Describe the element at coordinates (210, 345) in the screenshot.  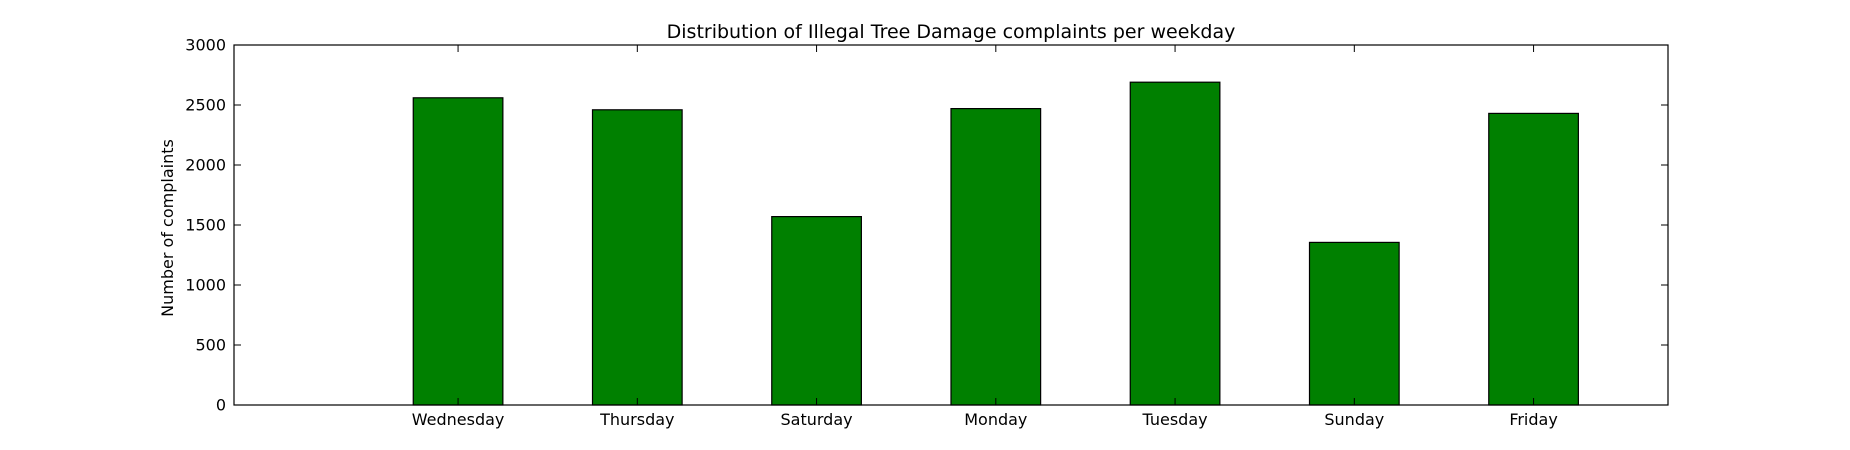
I see `y-tick-label: 500` at that location.